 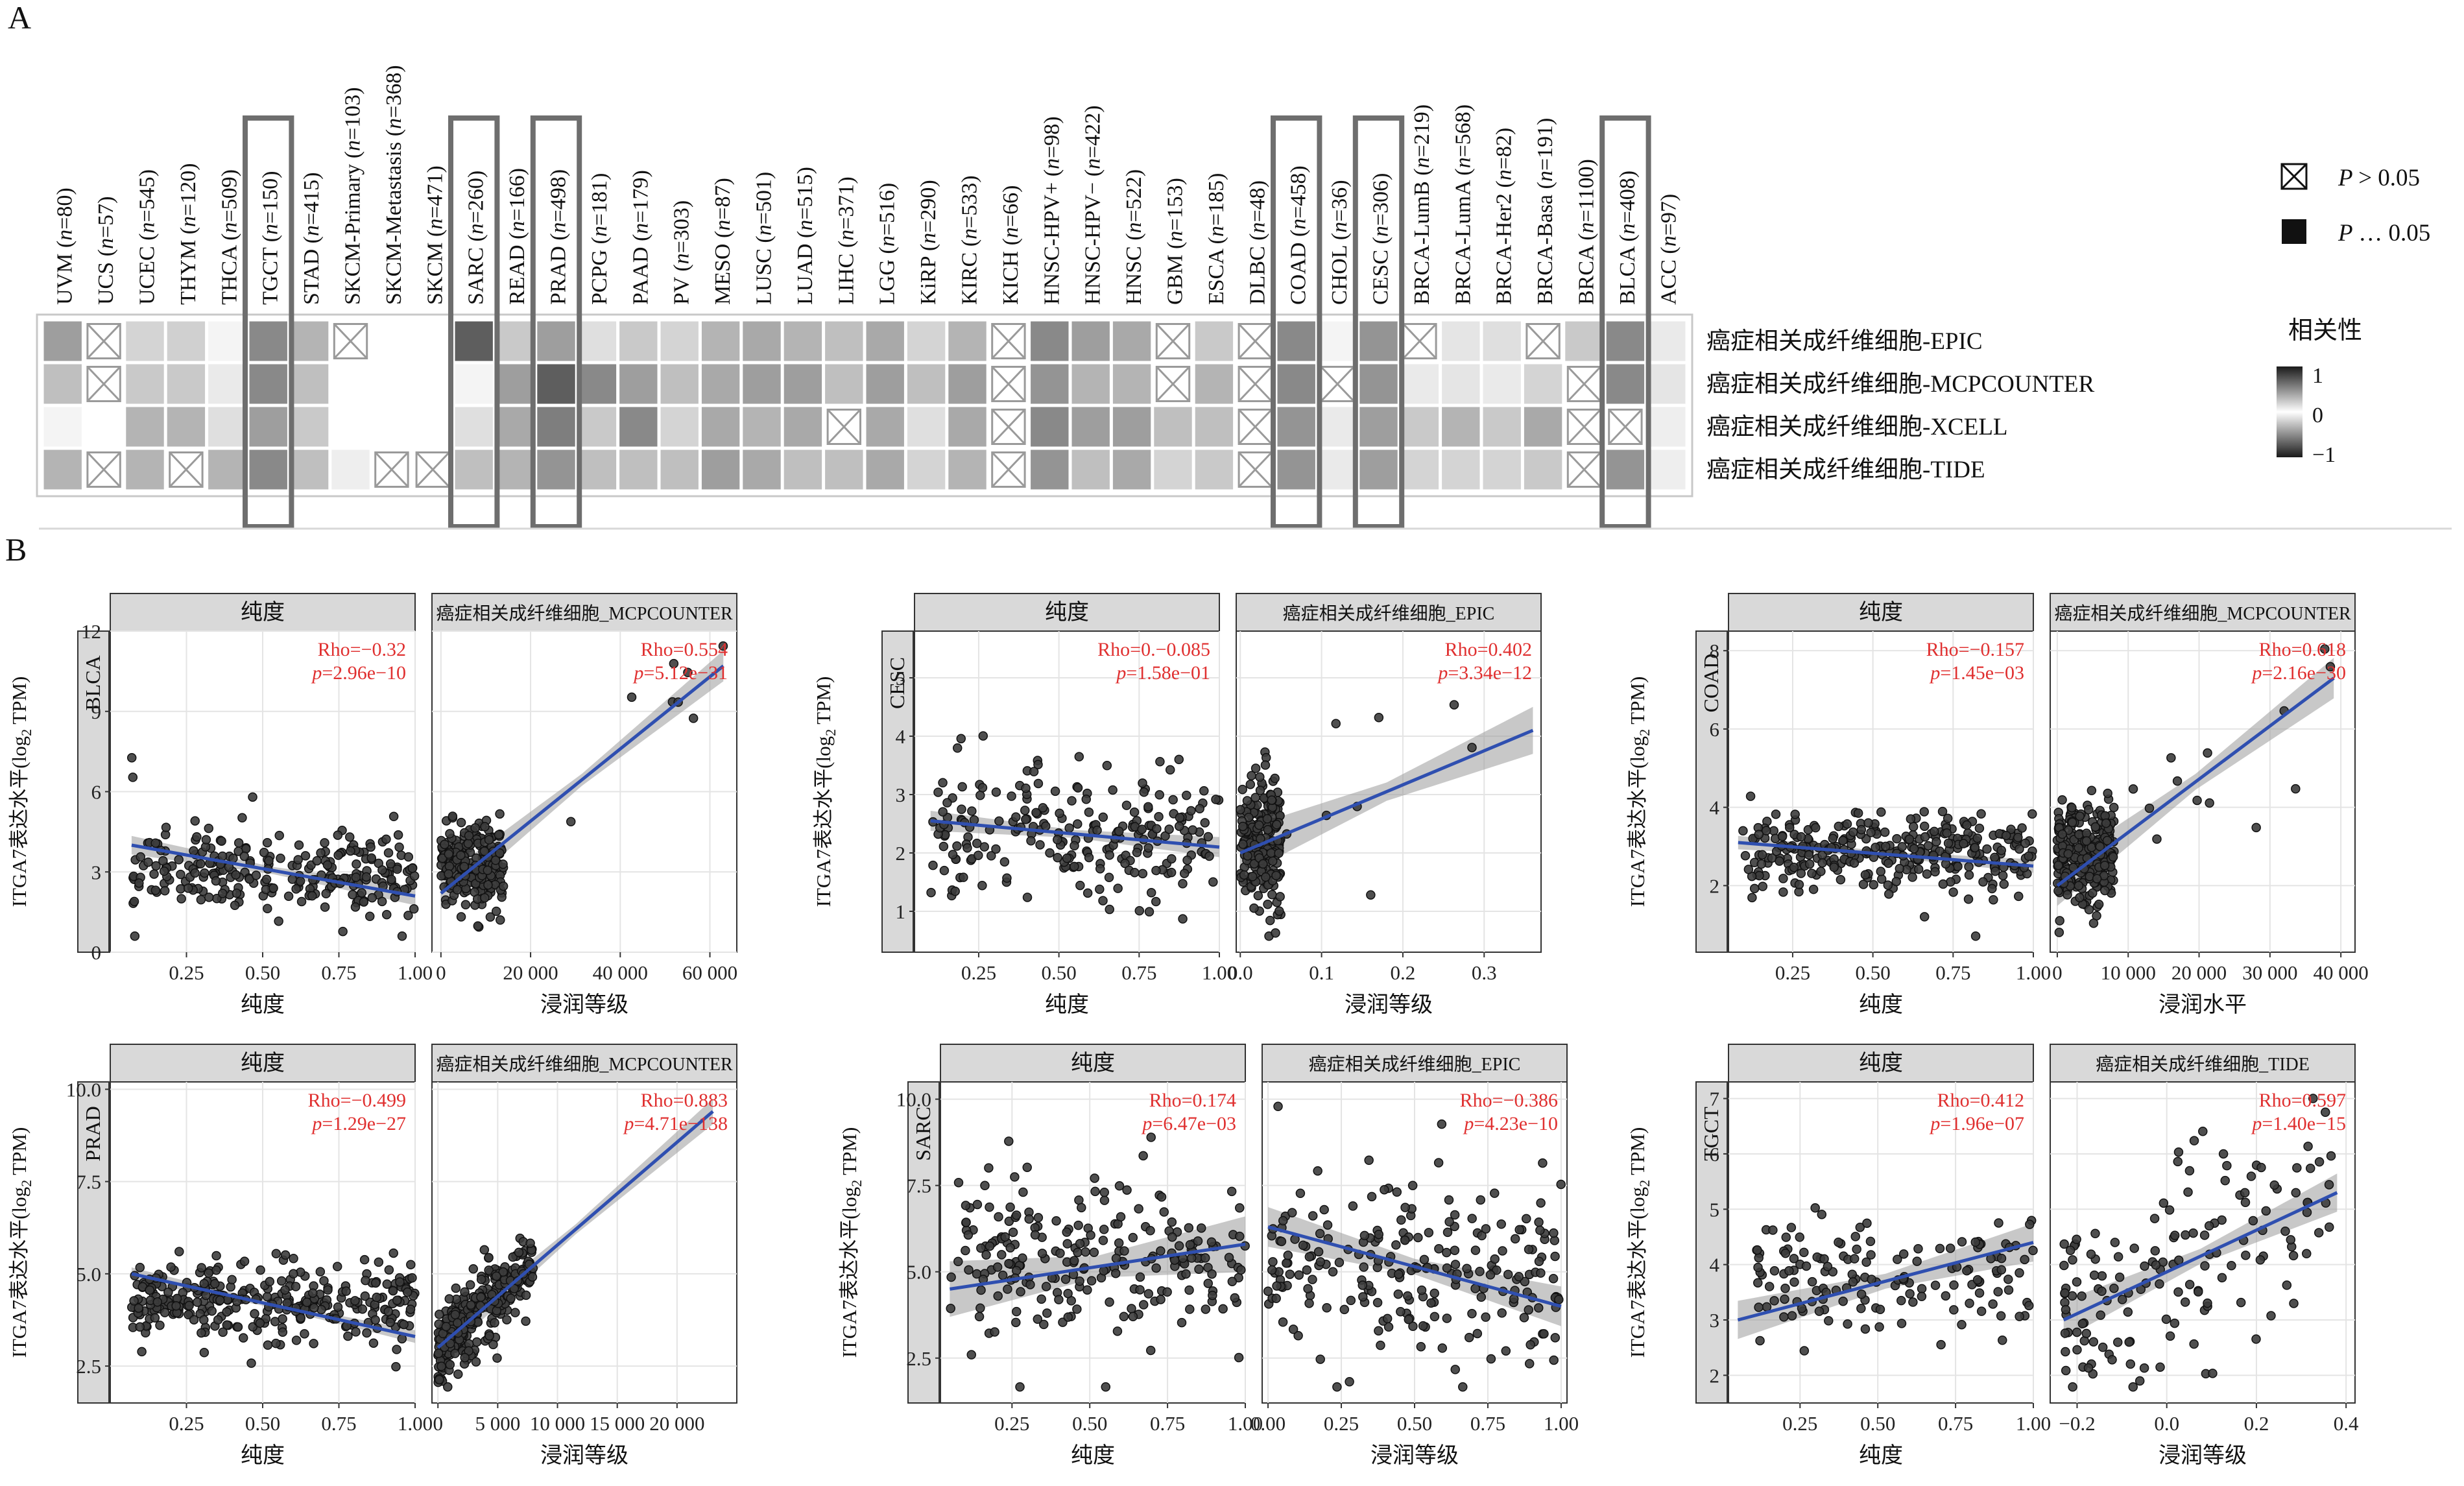 I want to click on heatmap-column-label: SKCM (n=471), so click(x=435, y=235).